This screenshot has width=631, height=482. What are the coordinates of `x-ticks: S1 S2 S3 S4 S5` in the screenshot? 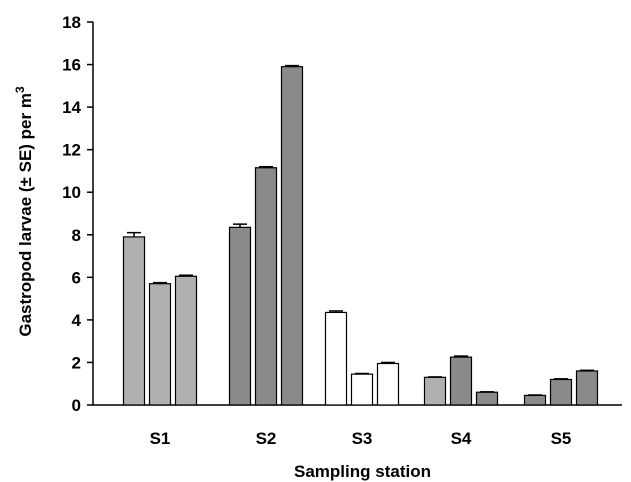 It's located at (361, 438).